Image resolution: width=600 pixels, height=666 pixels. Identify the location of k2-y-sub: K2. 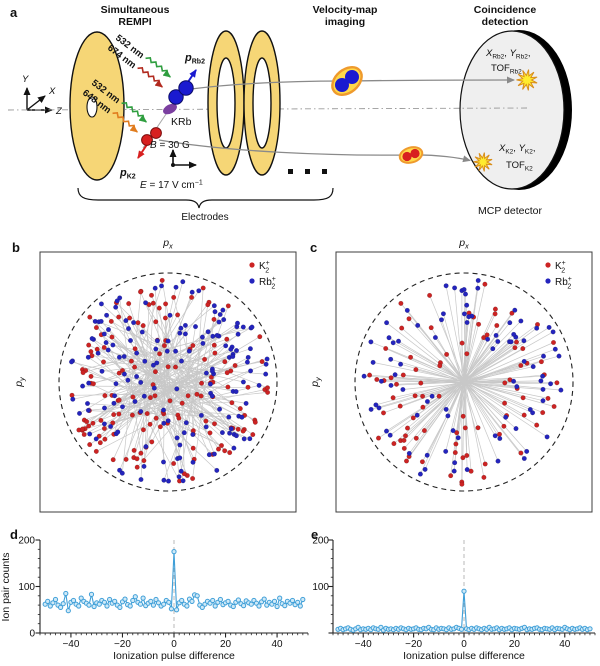
(529, 152).